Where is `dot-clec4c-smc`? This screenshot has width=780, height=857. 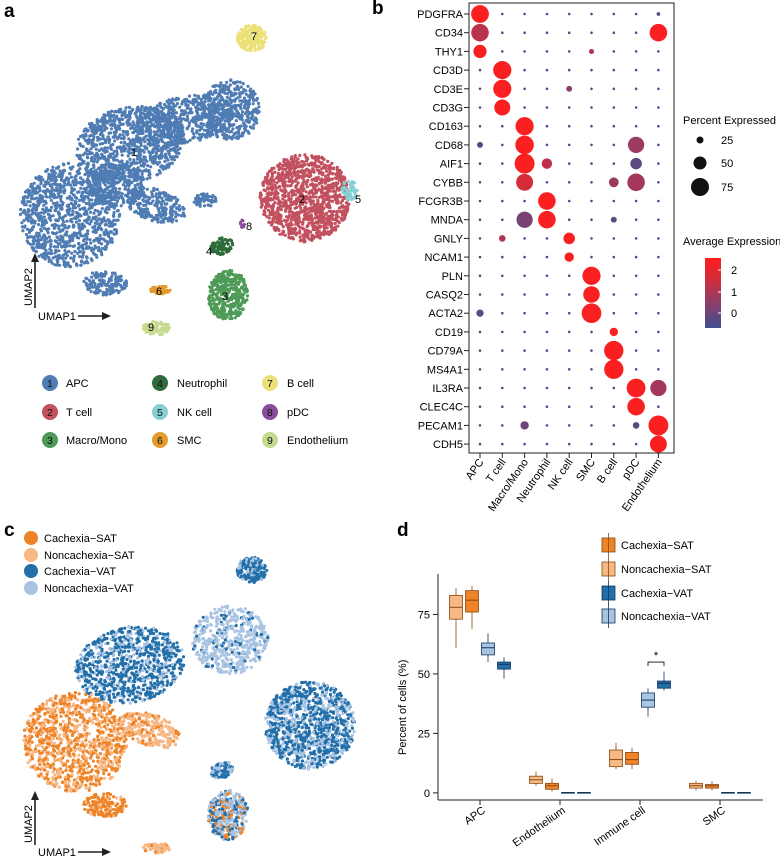
dot-clec4c-smc is located at coordinates (591, 406).